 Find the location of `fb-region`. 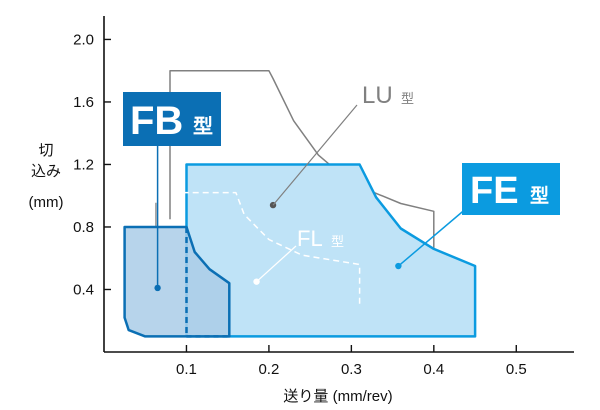

fb-region is located at coordinates (177, 281).